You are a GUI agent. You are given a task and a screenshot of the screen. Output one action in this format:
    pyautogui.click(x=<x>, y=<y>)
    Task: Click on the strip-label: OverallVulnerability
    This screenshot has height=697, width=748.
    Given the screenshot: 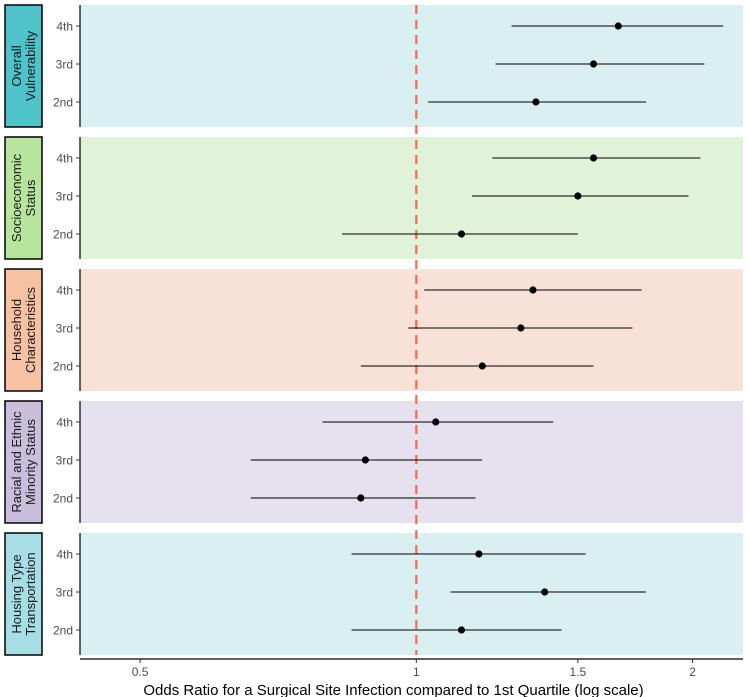 What is the action you would take?
    pyautogui.click(x=23, y=65)
    